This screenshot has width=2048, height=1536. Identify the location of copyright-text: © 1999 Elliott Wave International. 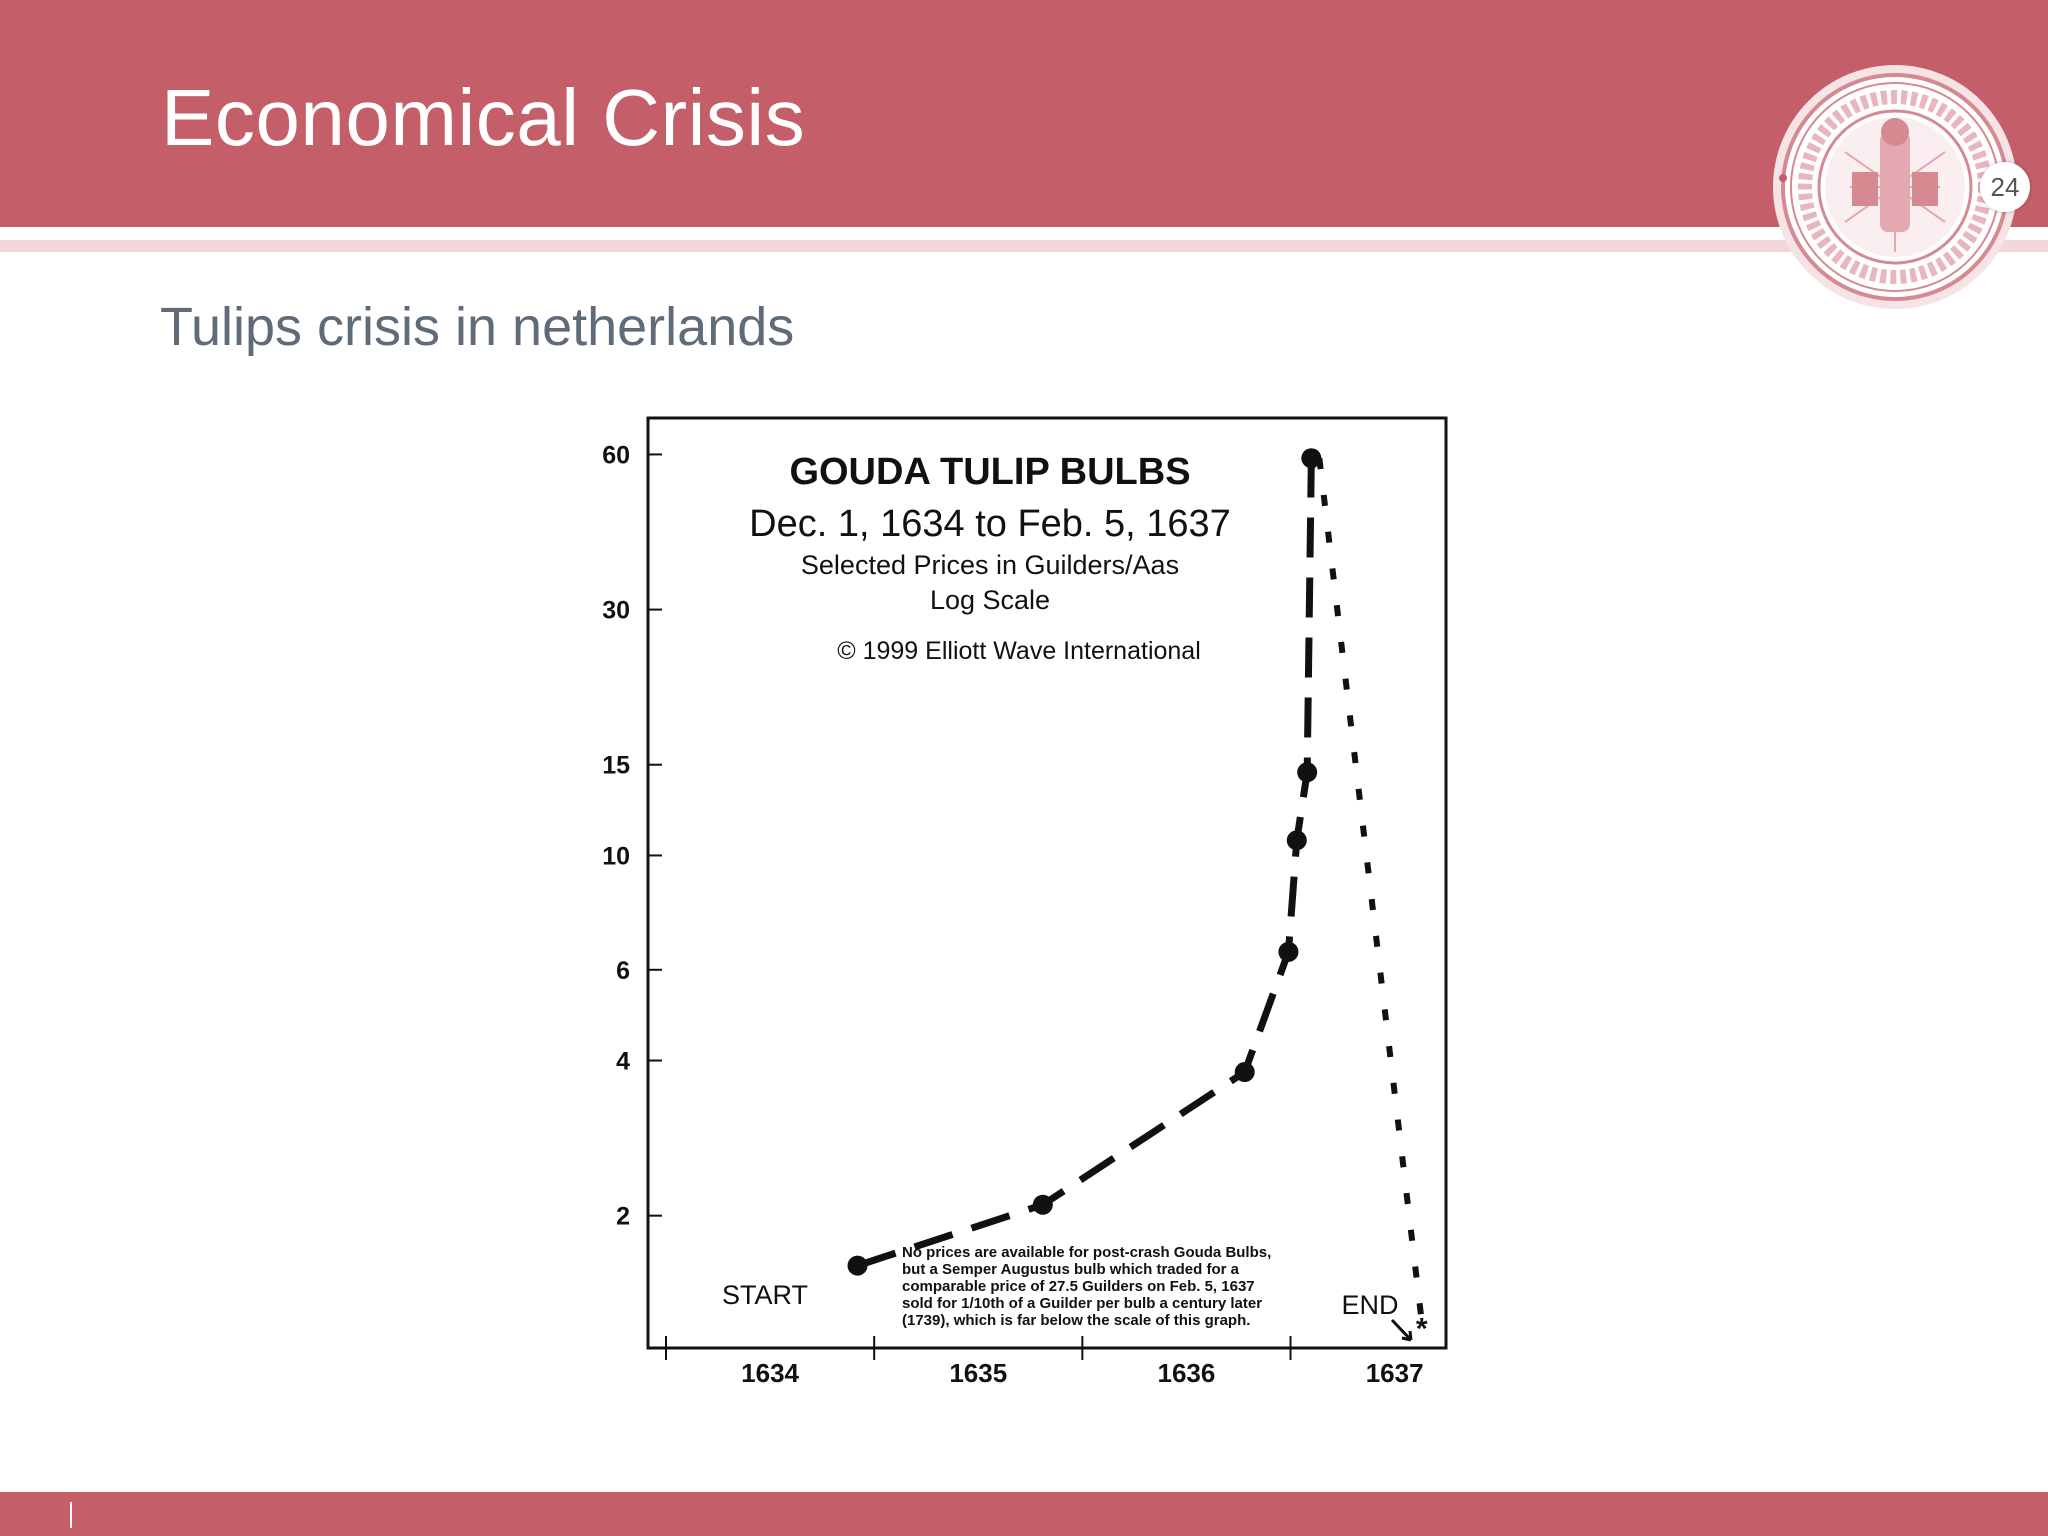
(1019, 651).